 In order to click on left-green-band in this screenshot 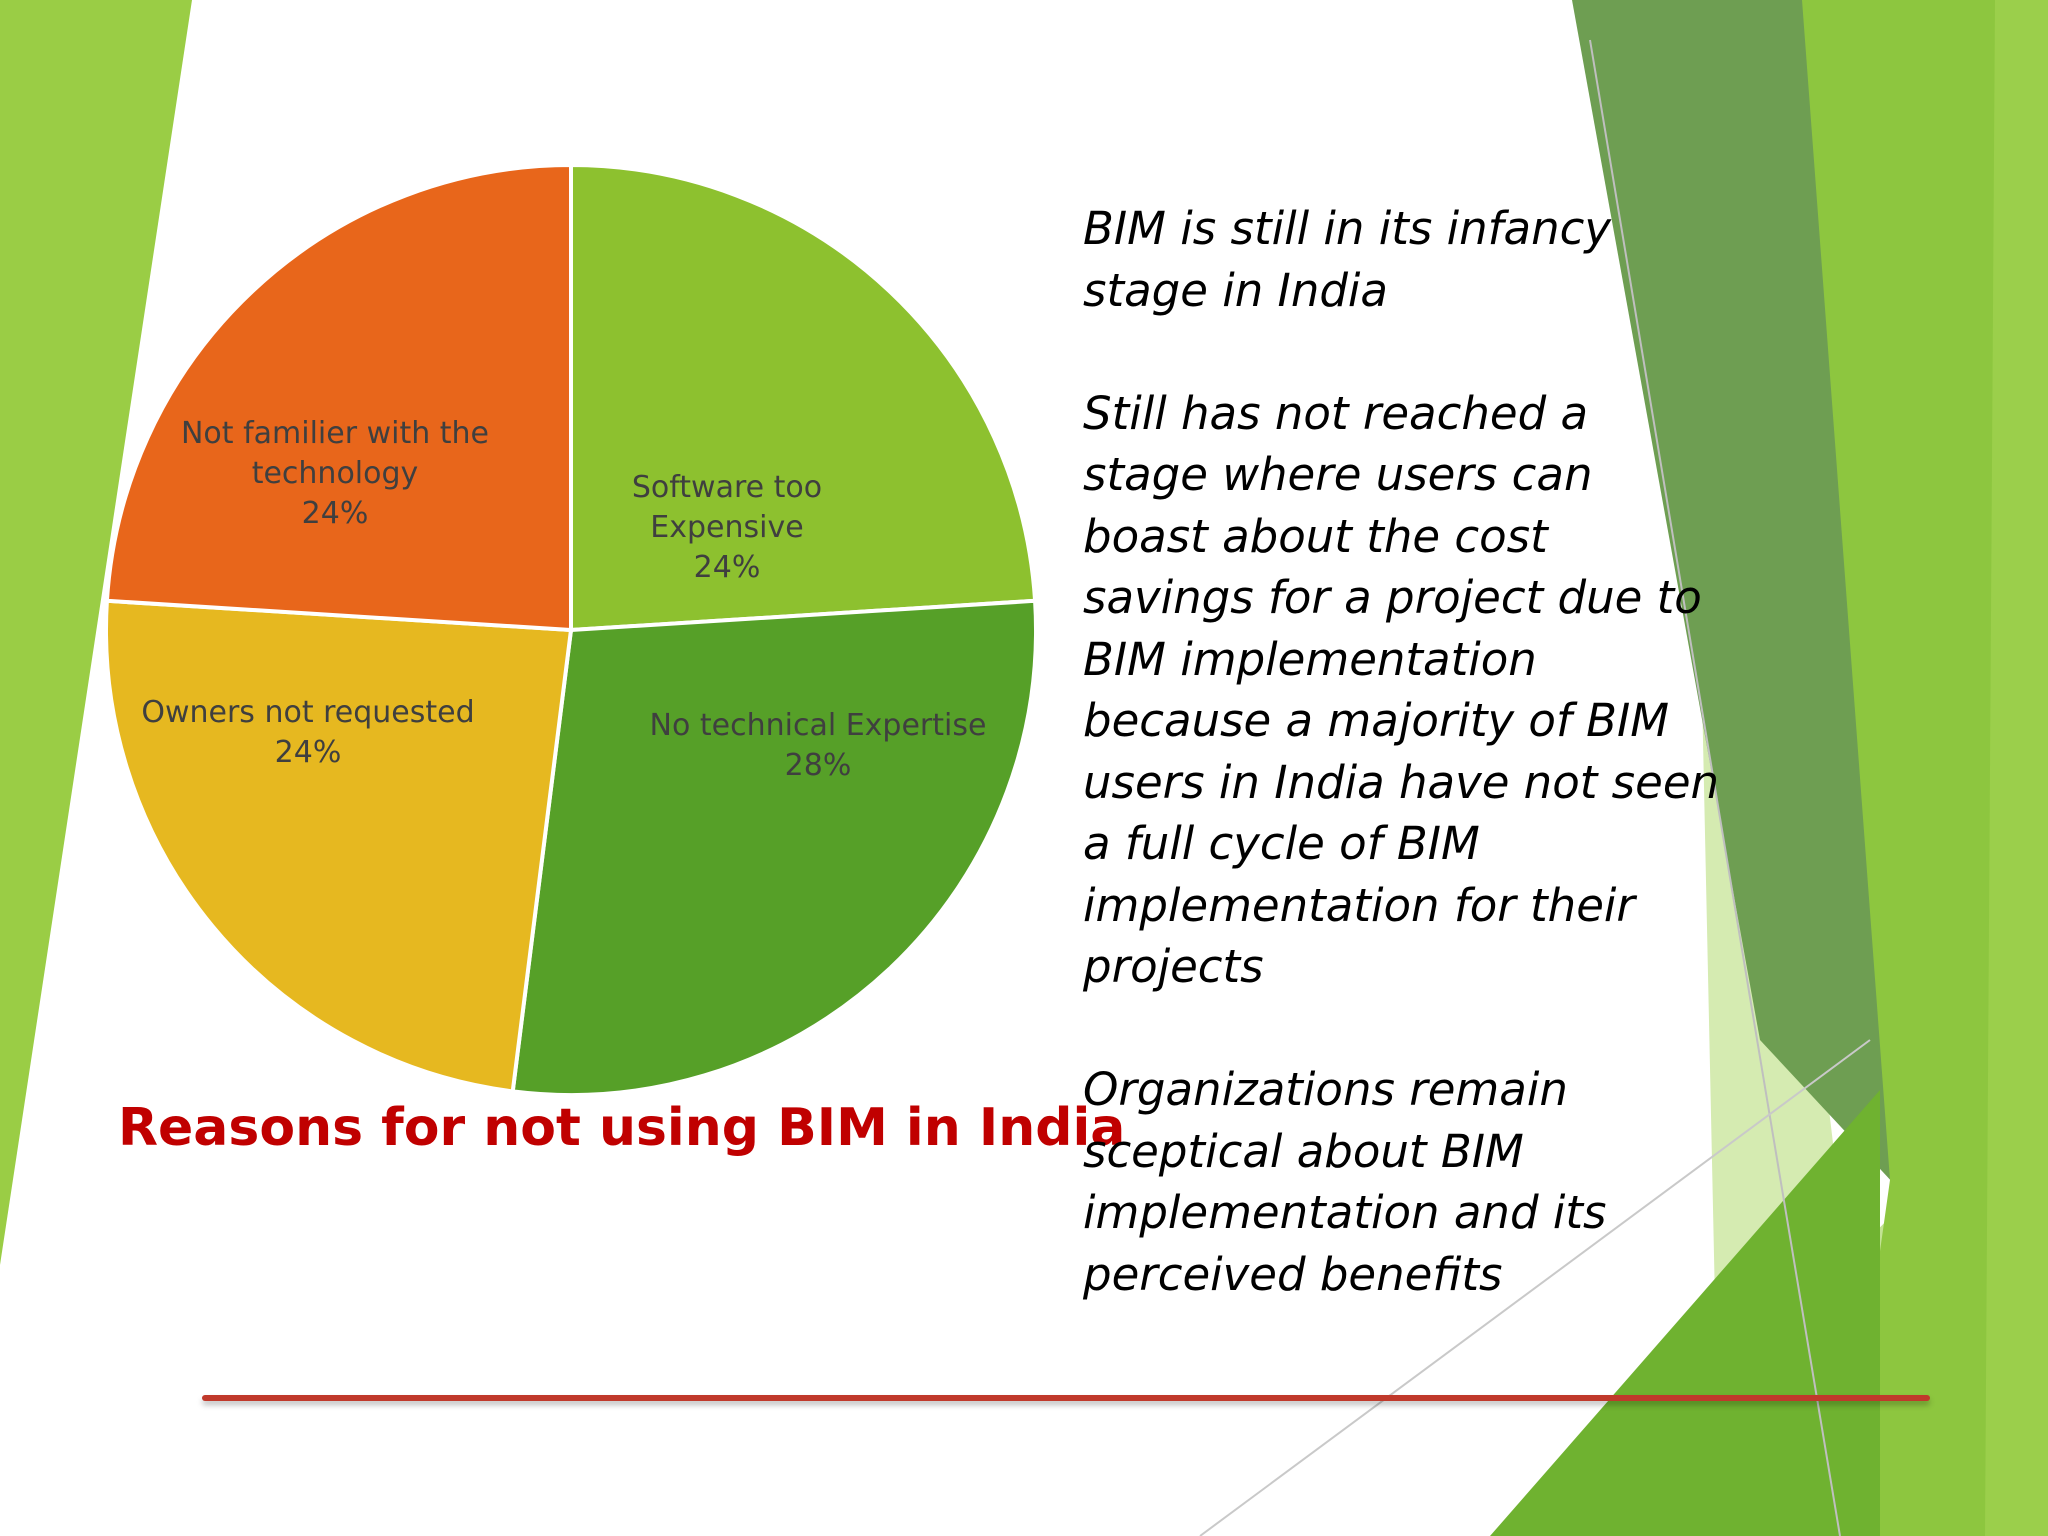, I will do `click(96, 632)`.